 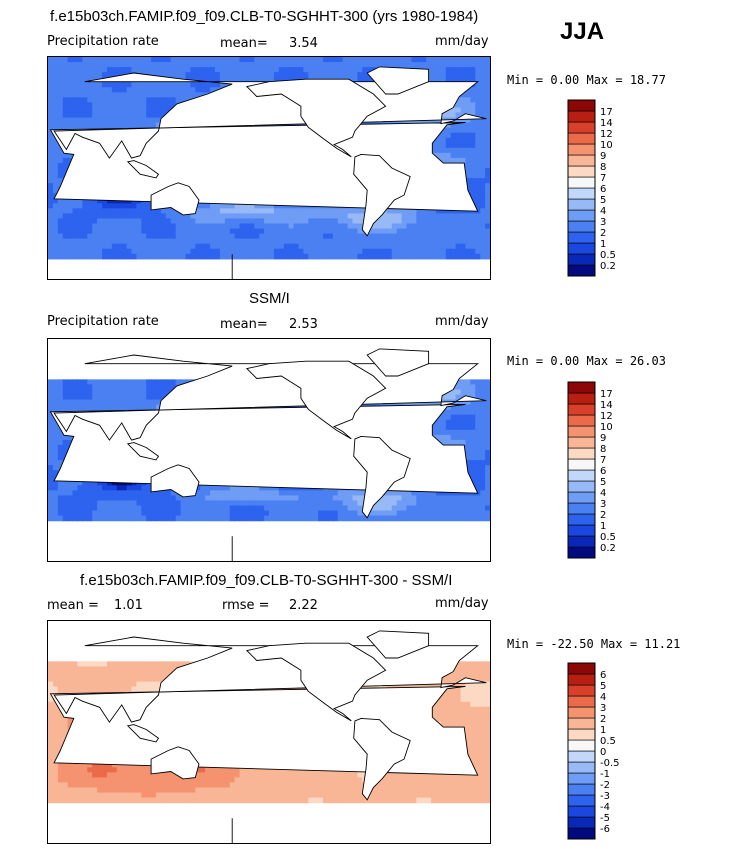 I want to click on continent-outline, so click(x=382, y=195).